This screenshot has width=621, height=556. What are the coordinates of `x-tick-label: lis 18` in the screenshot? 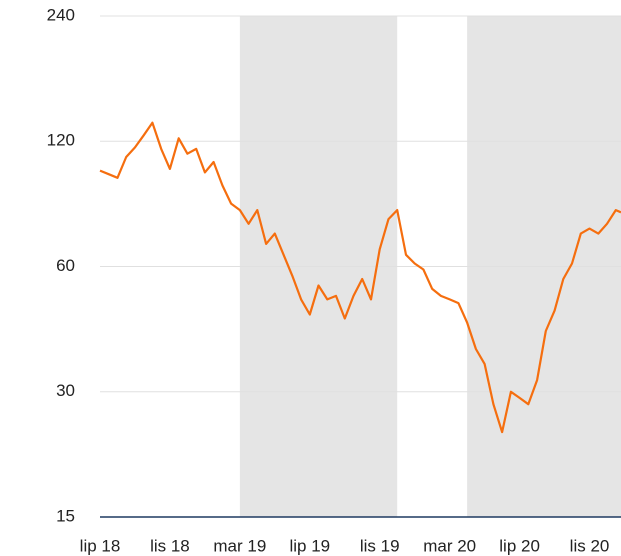 It's located at (170, 545).